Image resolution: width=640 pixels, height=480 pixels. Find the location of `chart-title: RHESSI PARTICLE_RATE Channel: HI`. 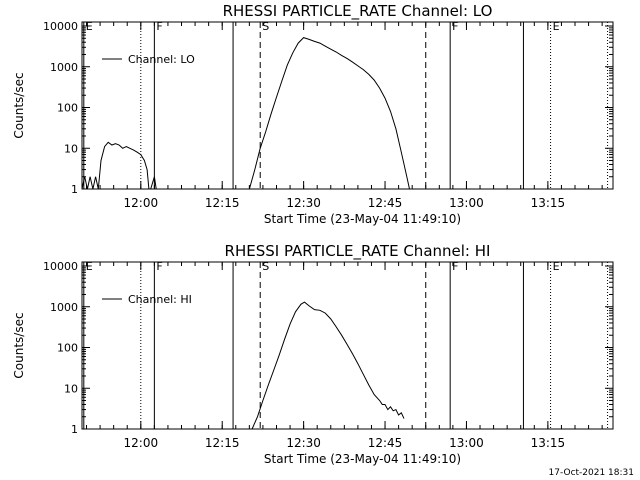

chart-title: RHESSI PARTICLE_RATE Channel: HI is located at coordinates (358, 251).